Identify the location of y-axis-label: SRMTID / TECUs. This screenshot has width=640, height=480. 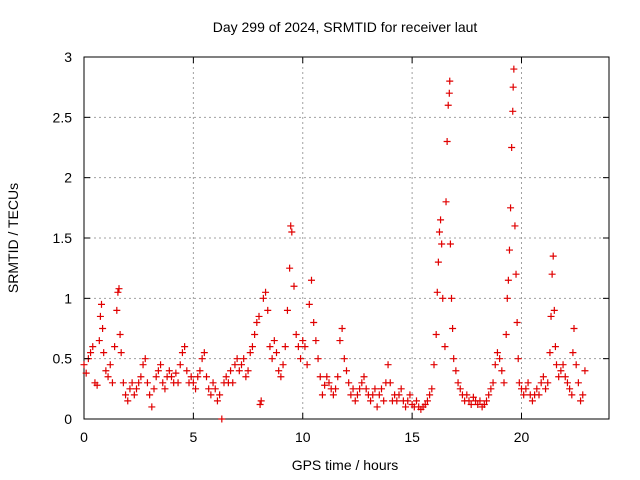
(13, 238).